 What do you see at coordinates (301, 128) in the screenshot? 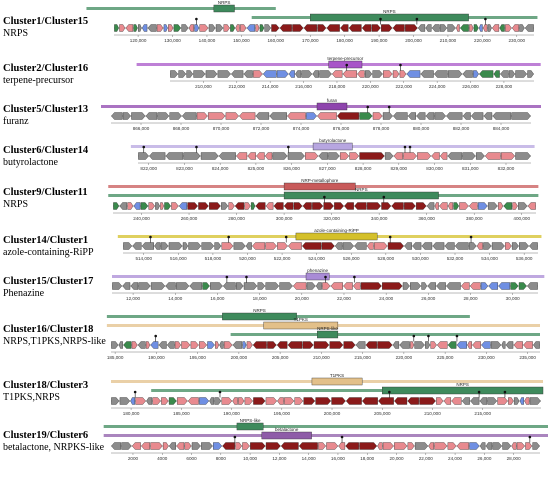
I see `axis-tick-label: 874,000` at bounding box center [301, 128].